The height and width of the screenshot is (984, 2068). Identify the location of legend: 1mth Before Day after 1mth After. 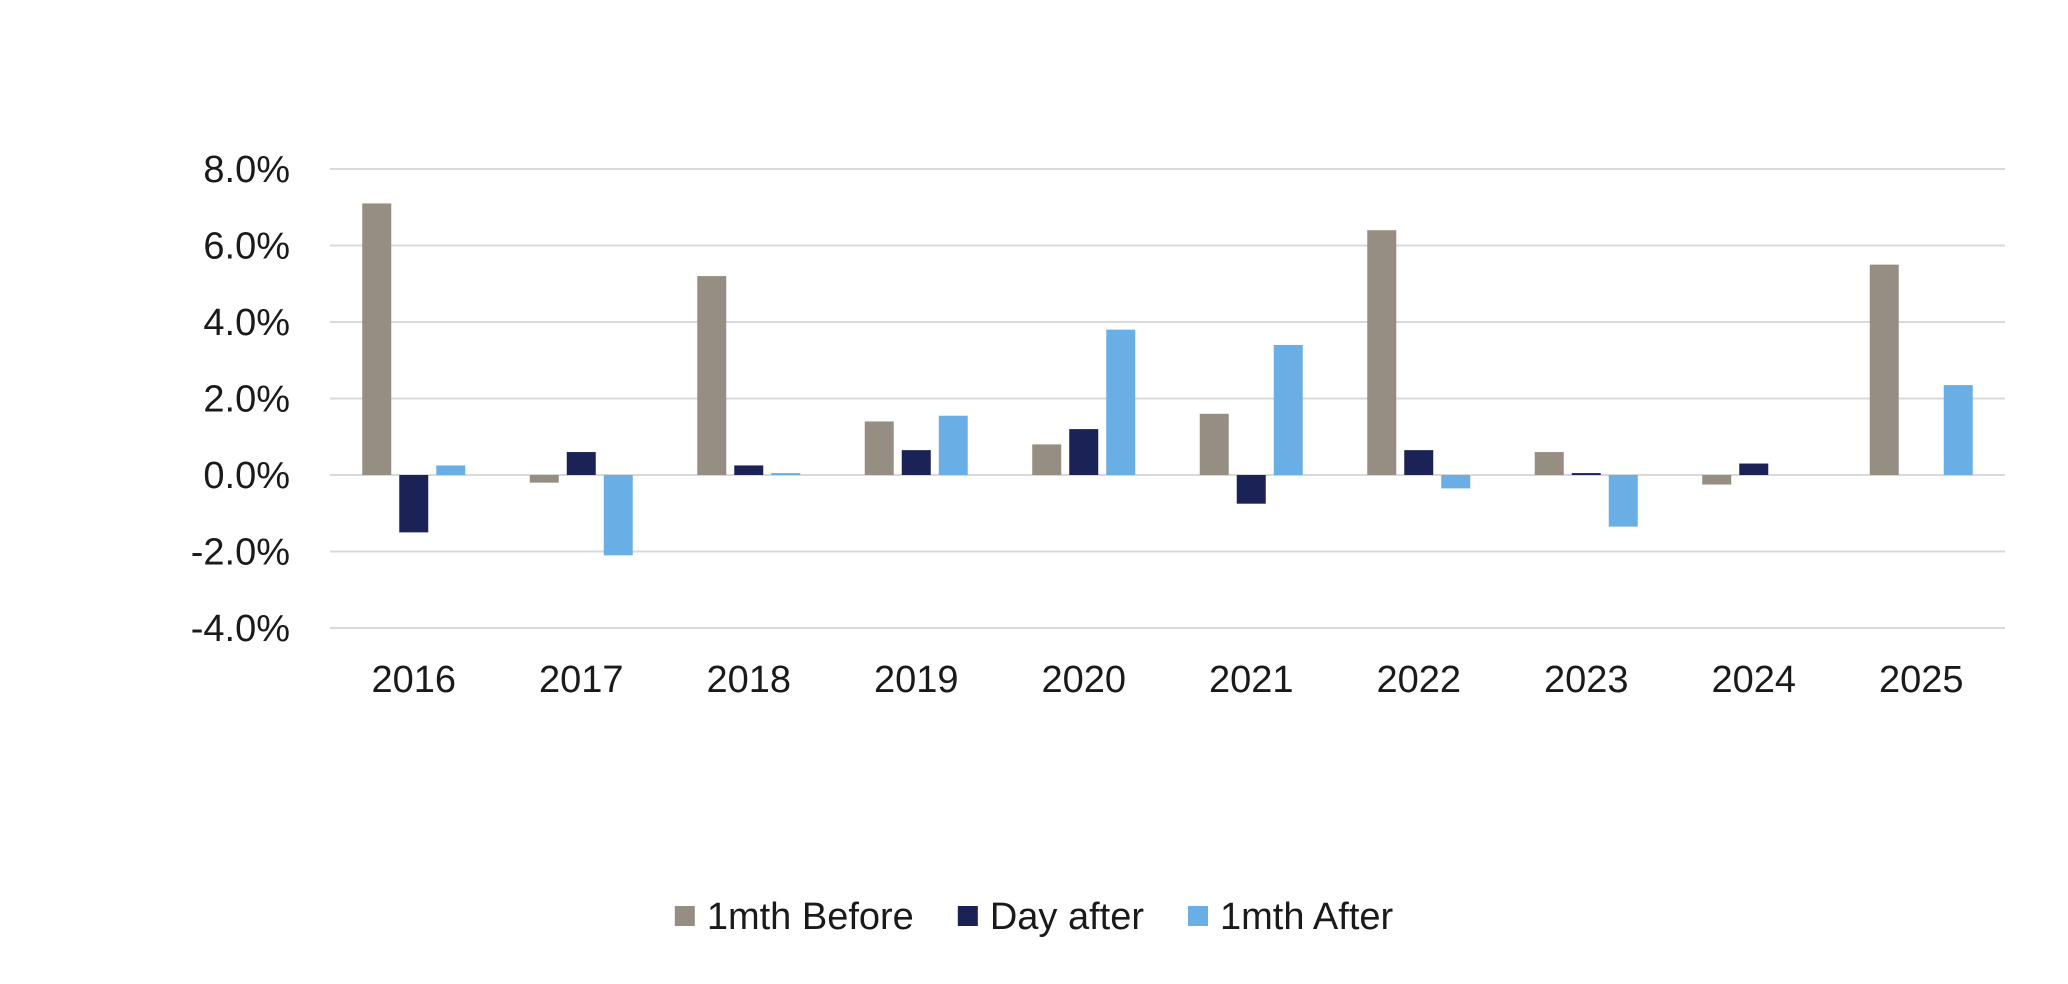
(1034, 917).